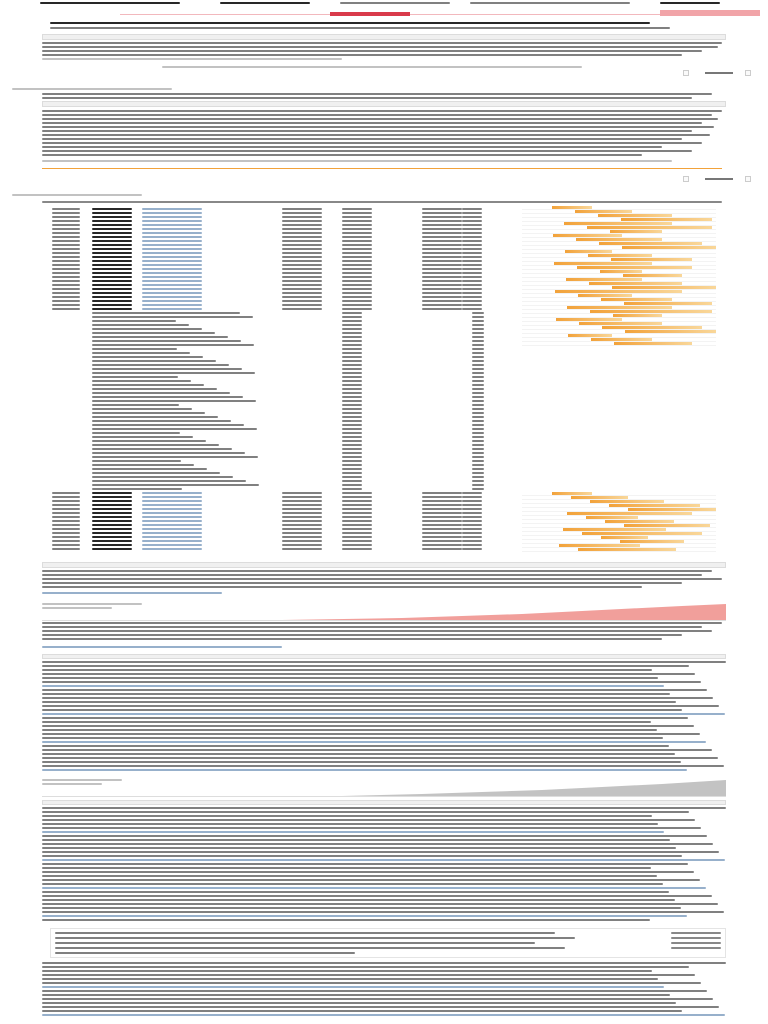 This screenshot has width=768, height=1024. What do you see at coordinates (619, 276) in the screenshot?
I see `gantt-chart-top` at bounding box center [619, 276].